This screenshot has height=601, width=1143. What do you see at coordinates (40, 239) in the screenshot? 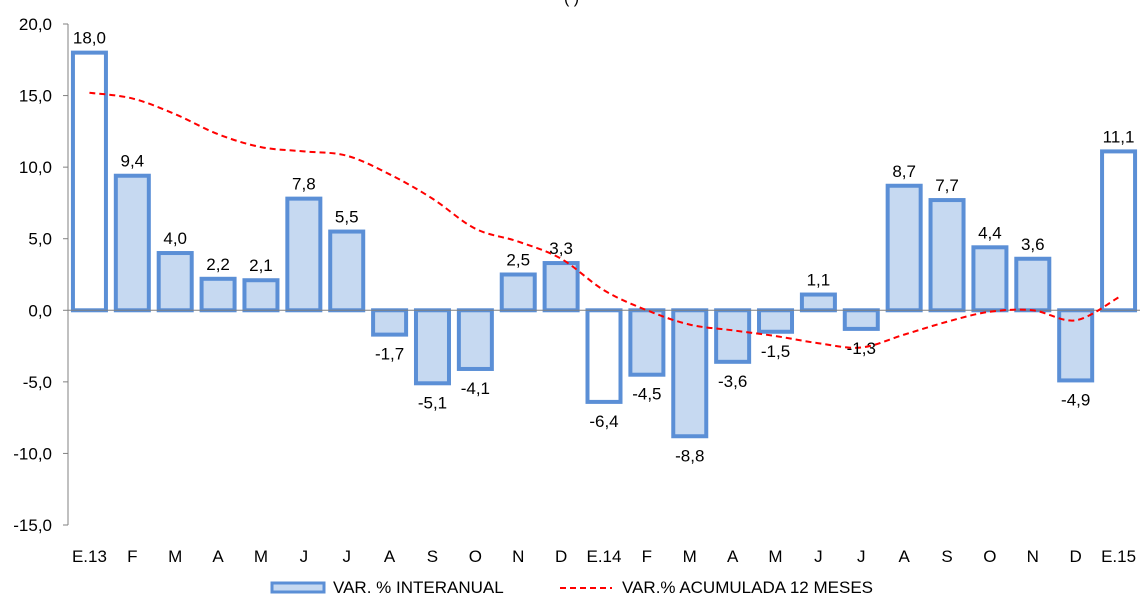
I see `y-tick-label: 5,0` at bounding box center [40, 239].